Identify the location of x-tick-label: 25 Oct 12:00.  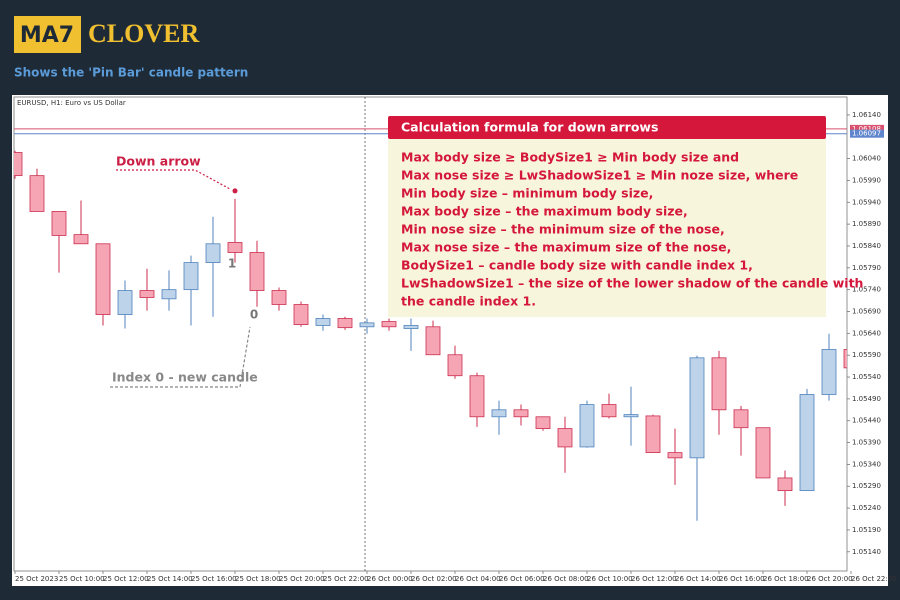
(126, 579).